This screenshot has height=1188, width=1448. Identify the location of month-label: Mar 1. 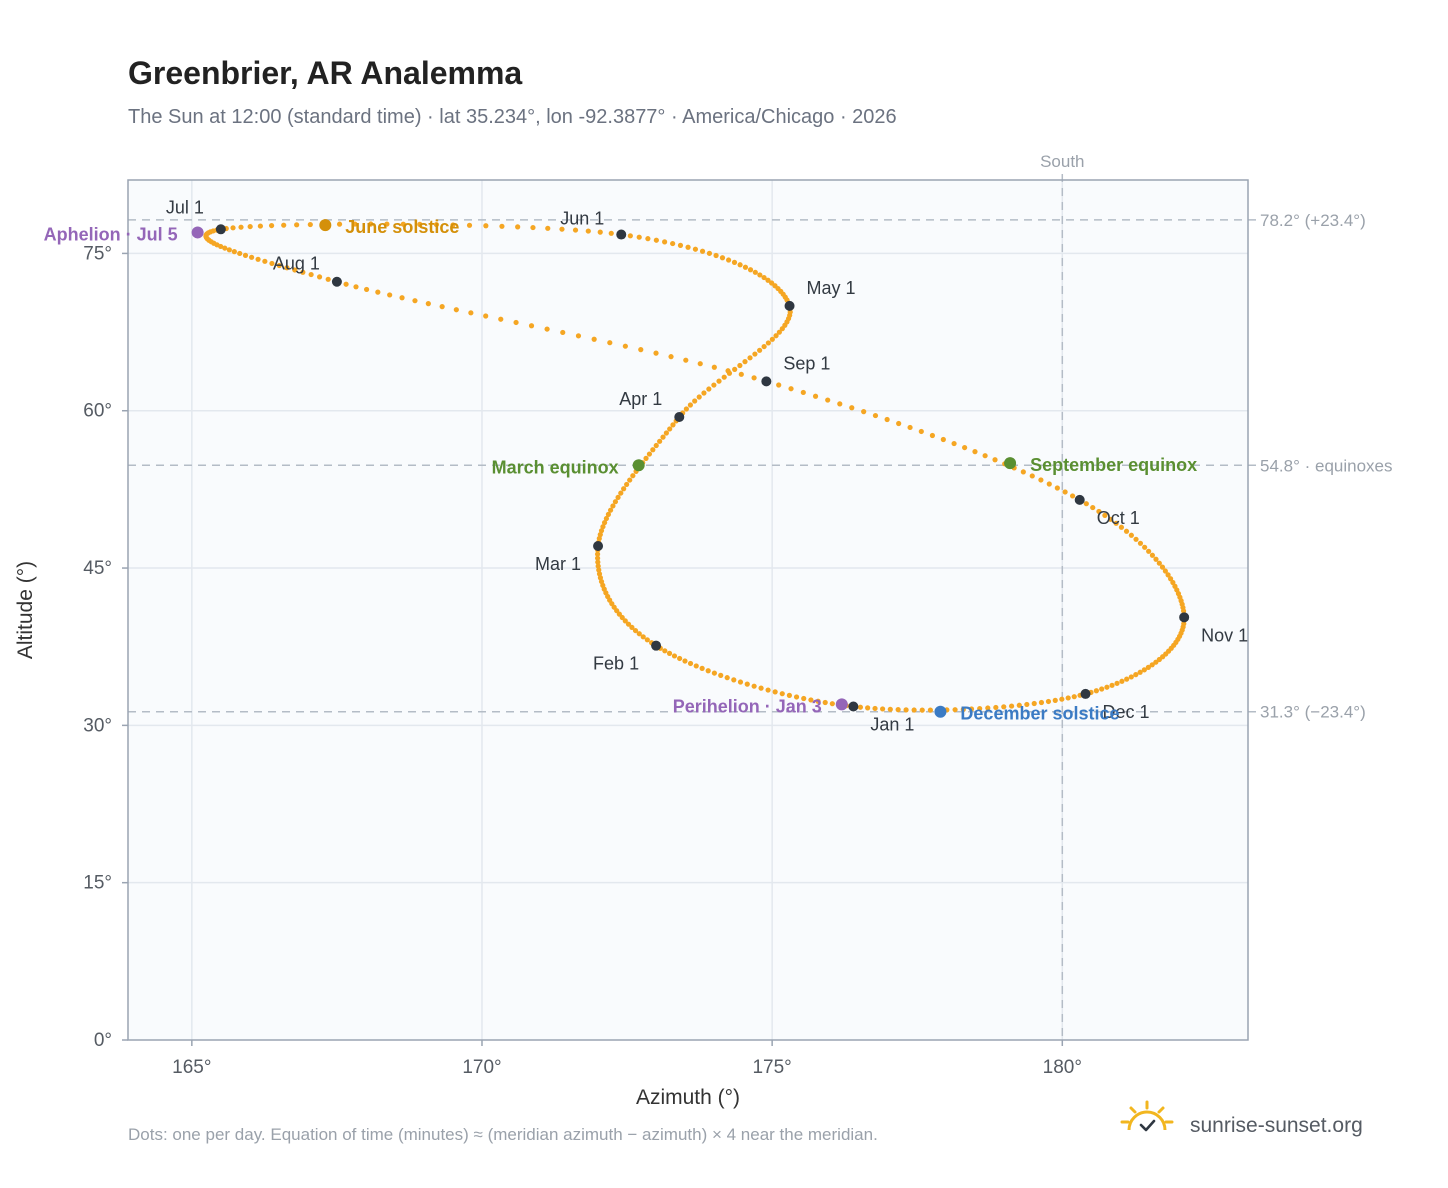
(558, 564).